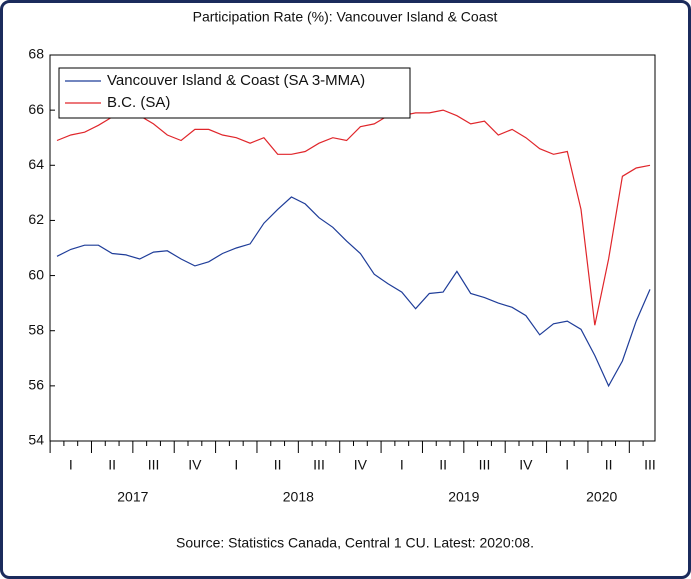 The image size is (691, 579). Describe the element at coordinates (601, 497) in the screenshot. I see `year-label: 2020` at that location.